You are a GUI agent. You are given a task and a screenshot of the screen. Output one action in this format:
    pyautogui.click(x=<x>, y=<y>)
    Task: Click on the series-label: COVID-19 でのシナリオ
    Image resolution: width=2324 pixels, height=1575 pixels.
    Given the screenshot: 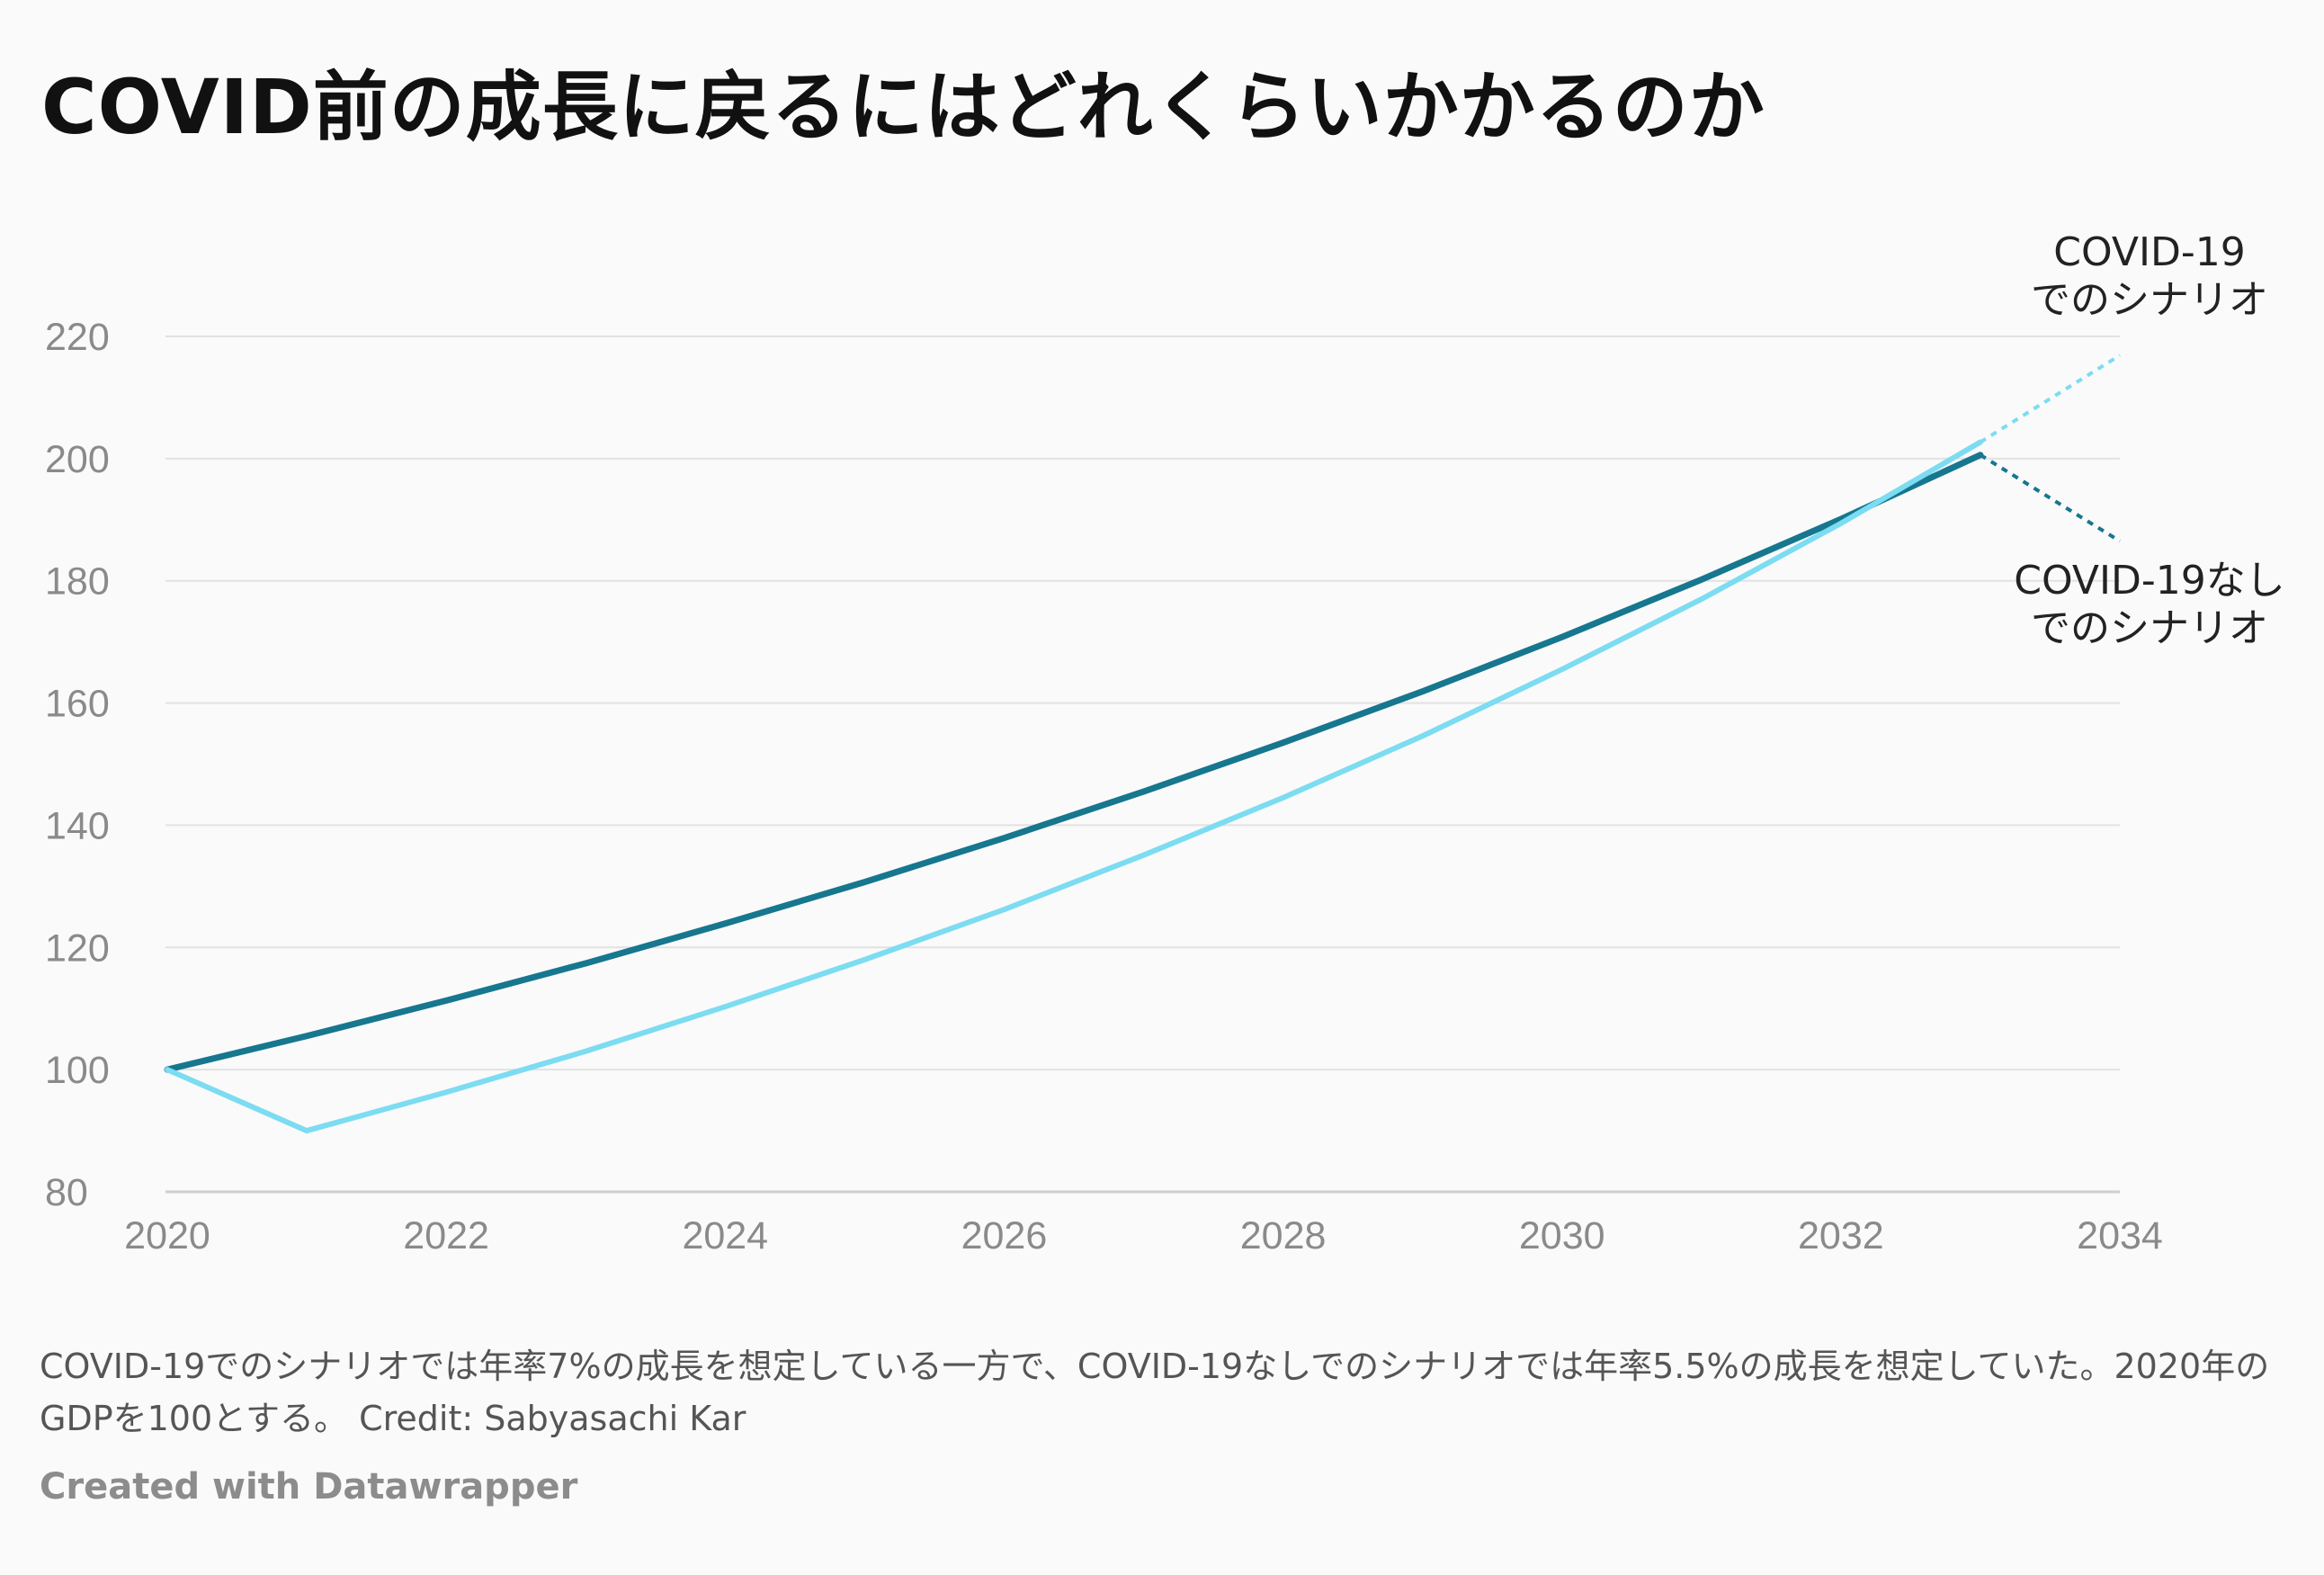 What is the action you would take?
    pyautogui.click(x=2149, y=276)
    